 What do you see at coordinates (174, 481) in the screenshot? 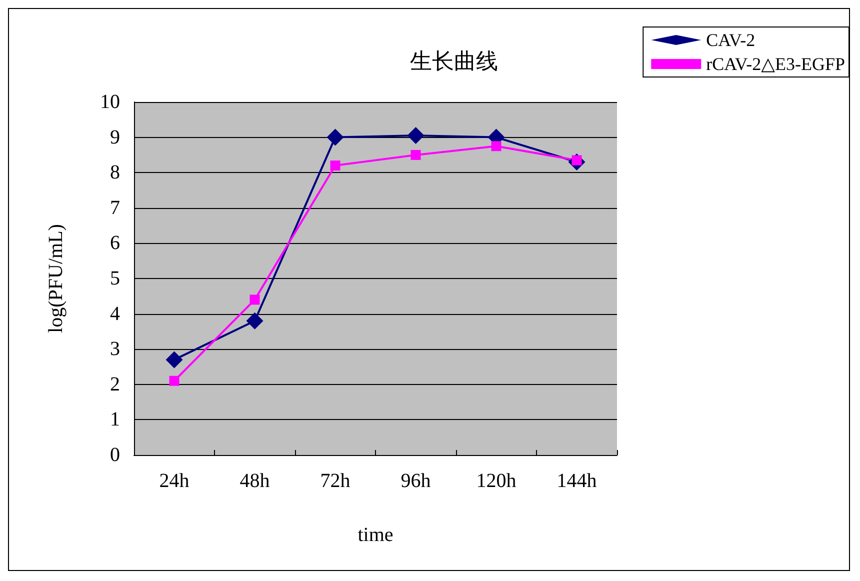
I see `x-tick-label: 24h` at bounding box center [174, 481].